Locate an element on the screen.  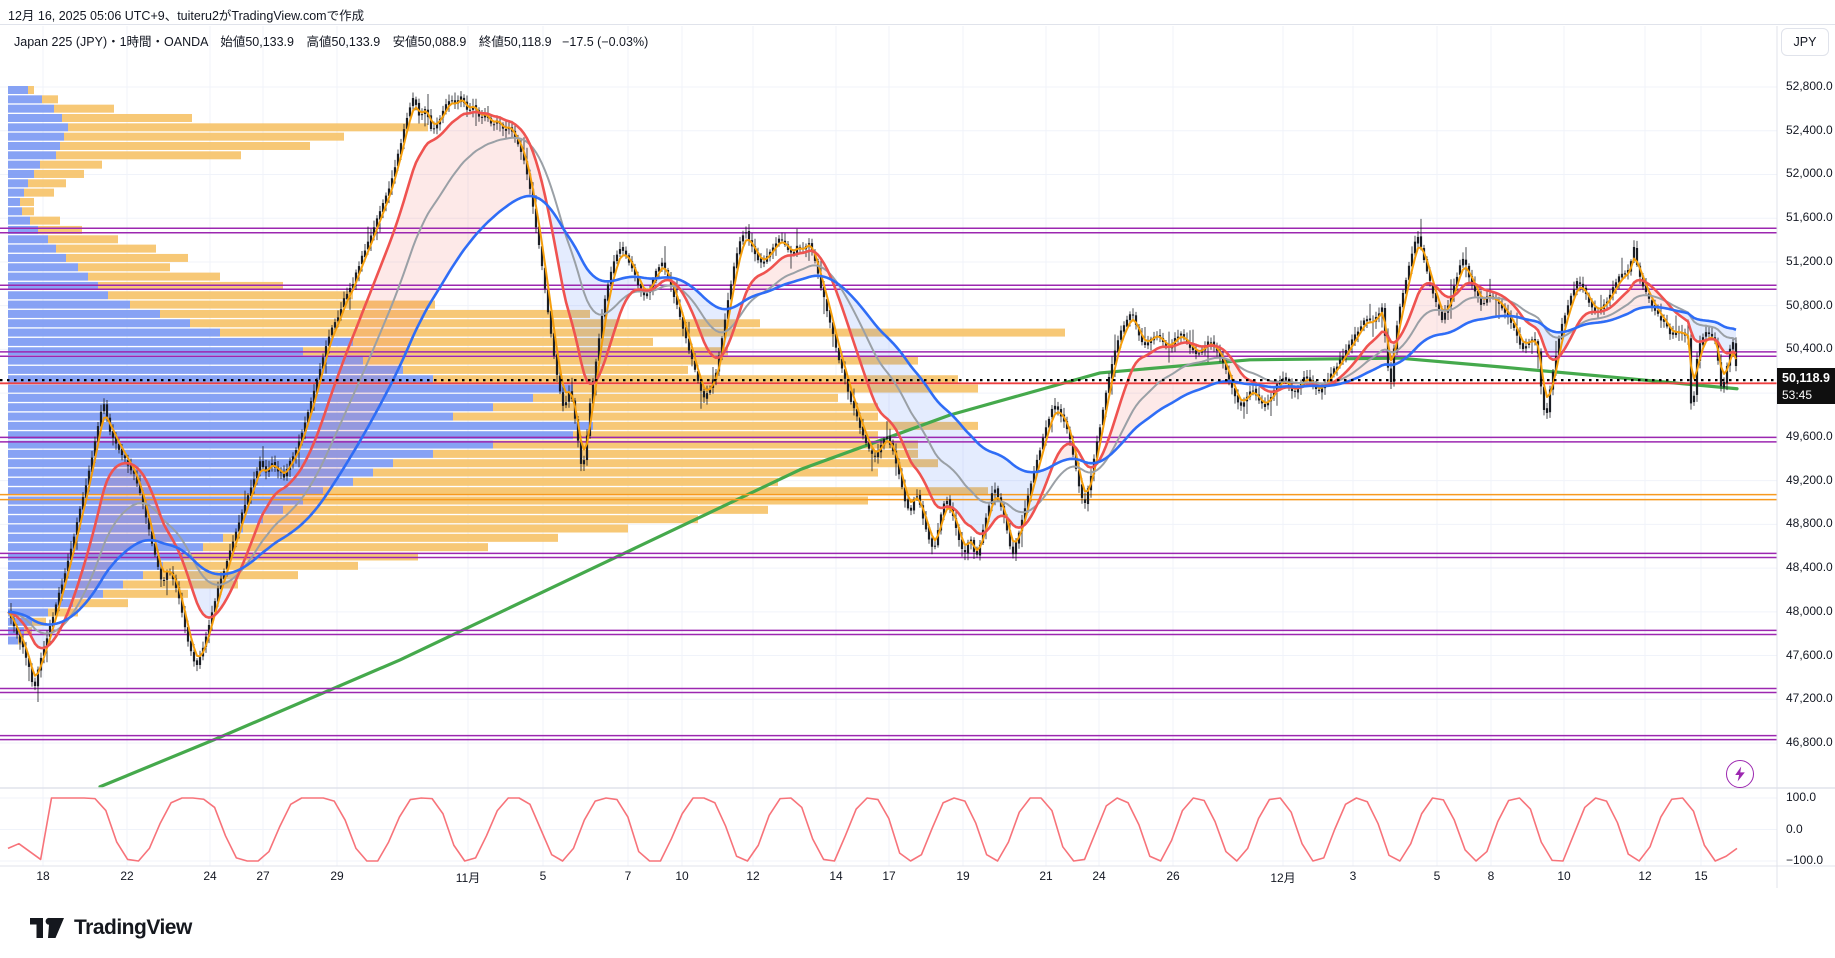
high-label: 高値 is located at coordinates (319, 42).